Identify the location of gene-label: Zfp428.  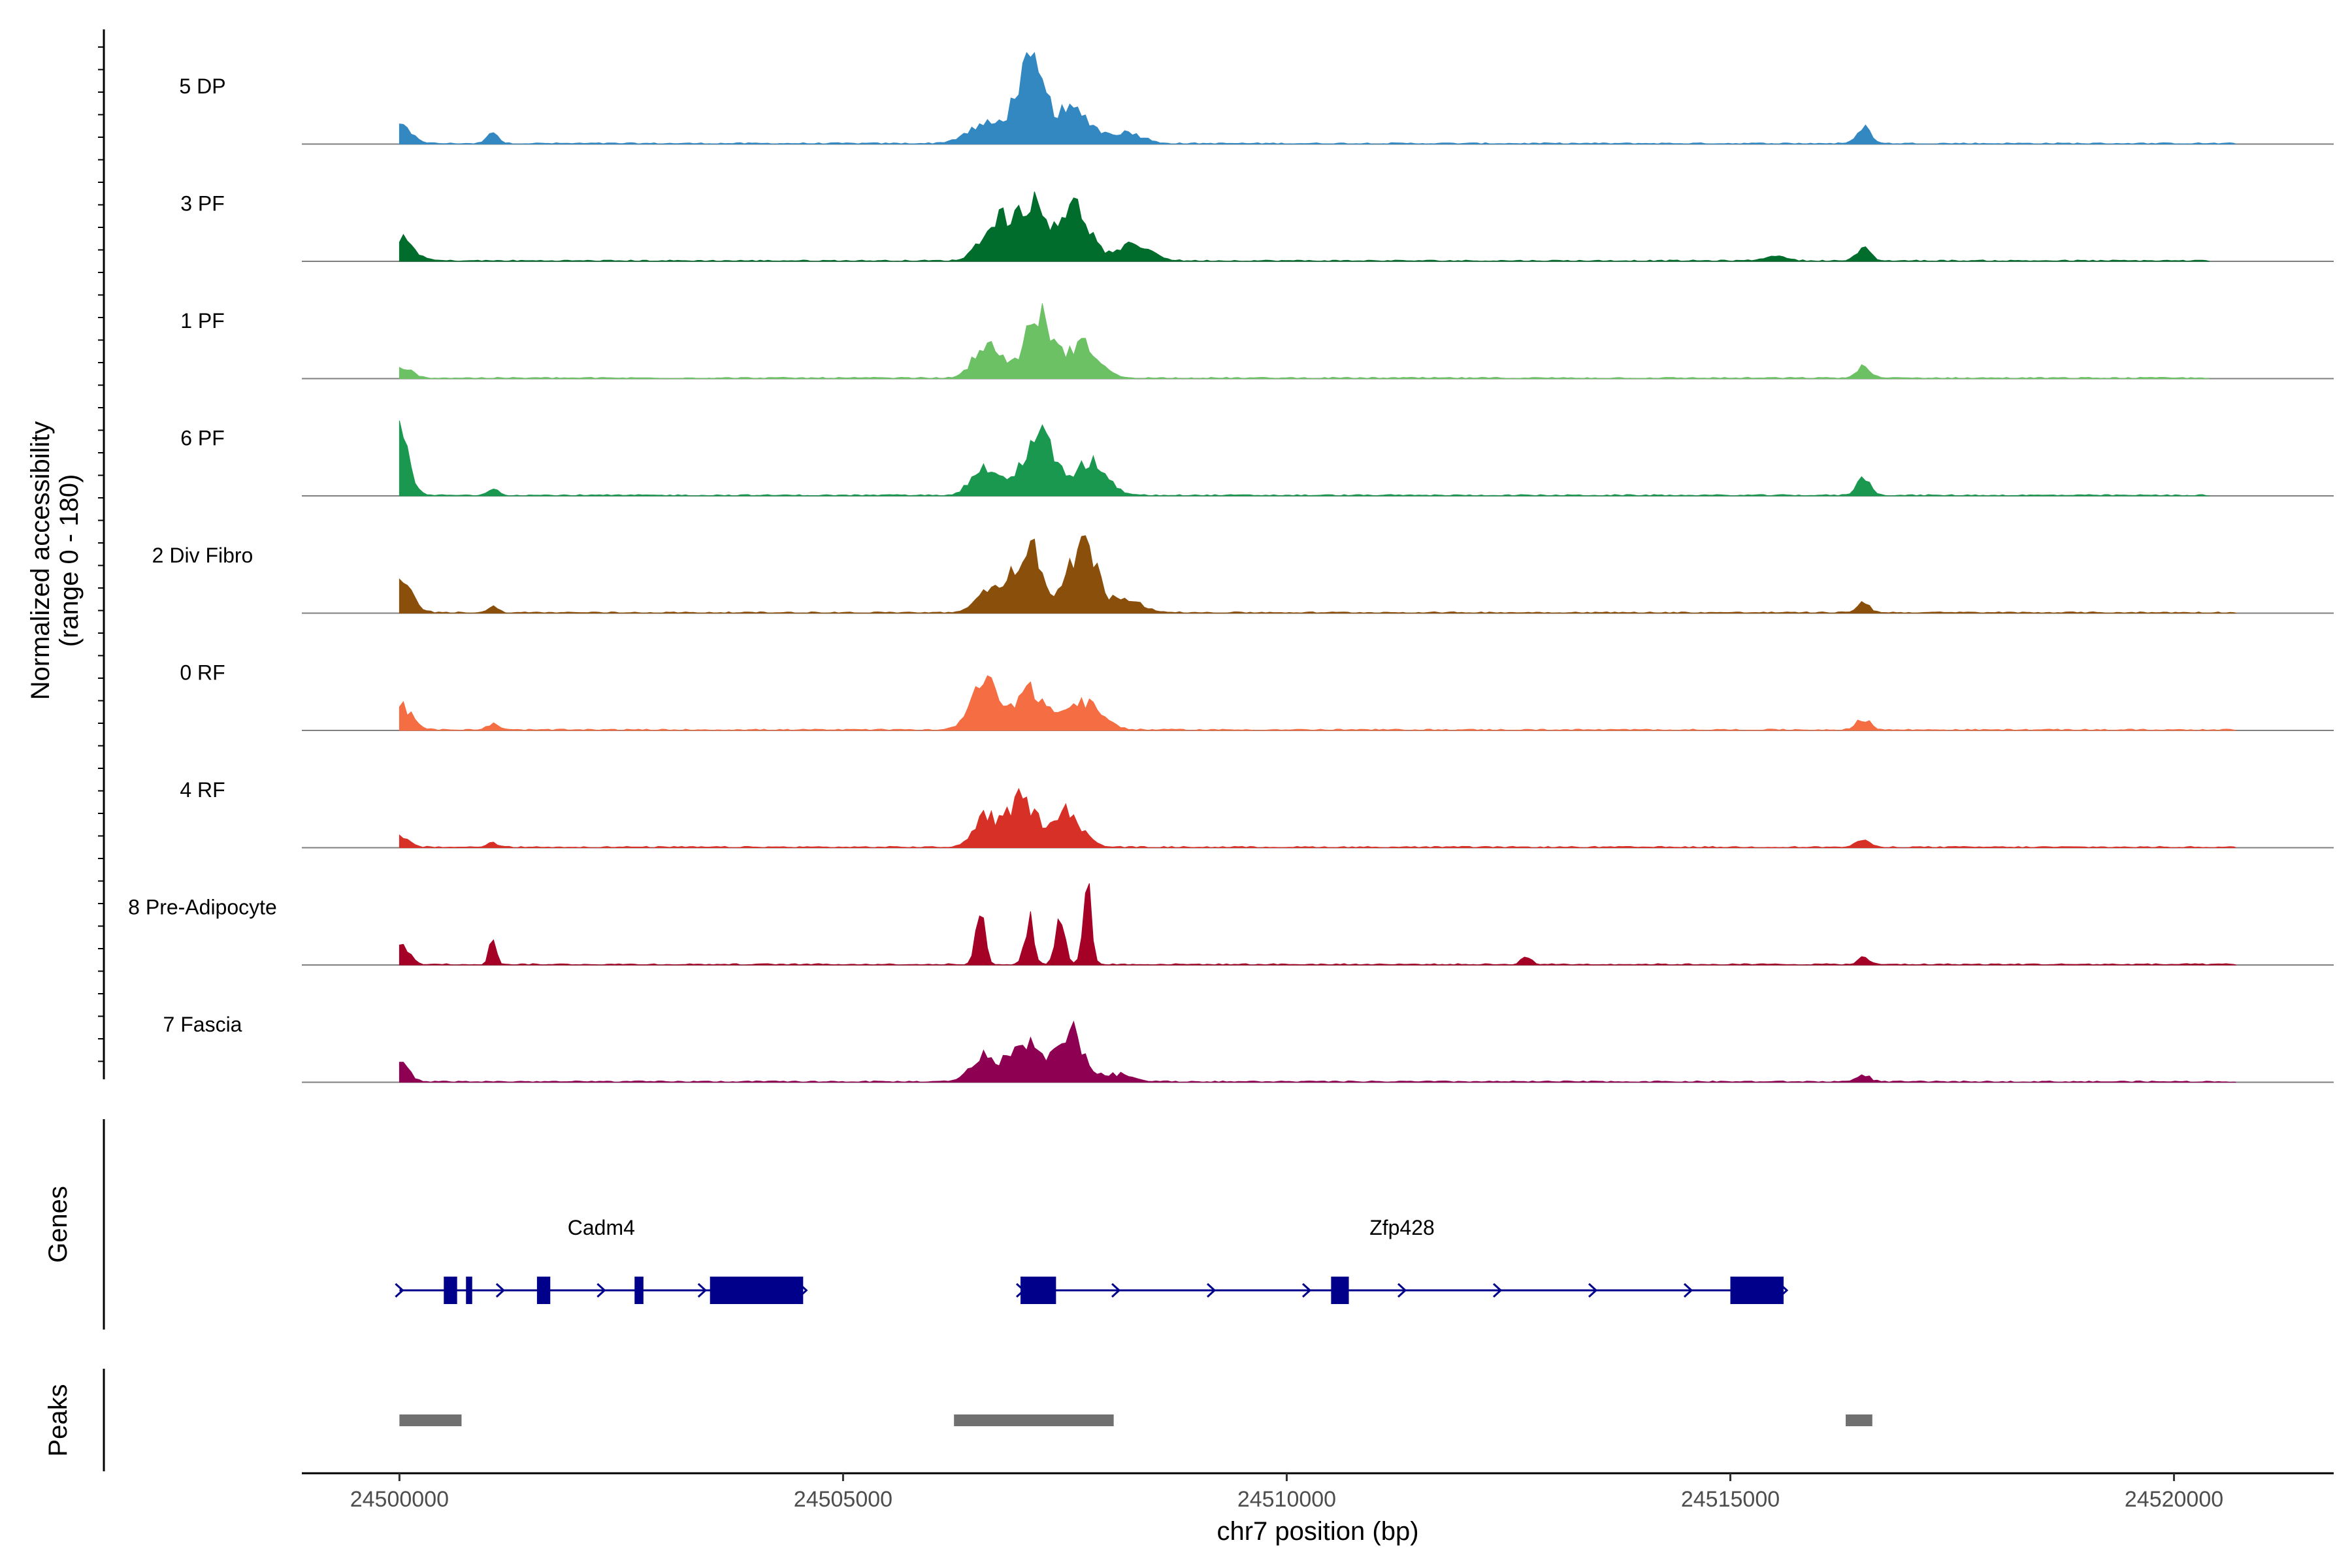
(1402, 1227).